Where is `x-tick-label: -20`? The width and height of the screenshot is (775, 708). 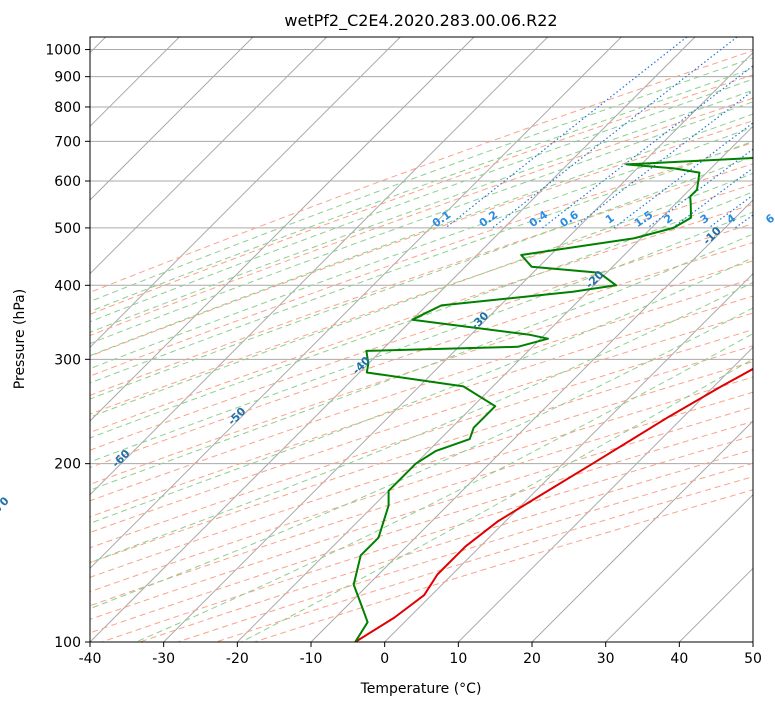 x-tick-label: -20 is located at coordinates (237, 659).